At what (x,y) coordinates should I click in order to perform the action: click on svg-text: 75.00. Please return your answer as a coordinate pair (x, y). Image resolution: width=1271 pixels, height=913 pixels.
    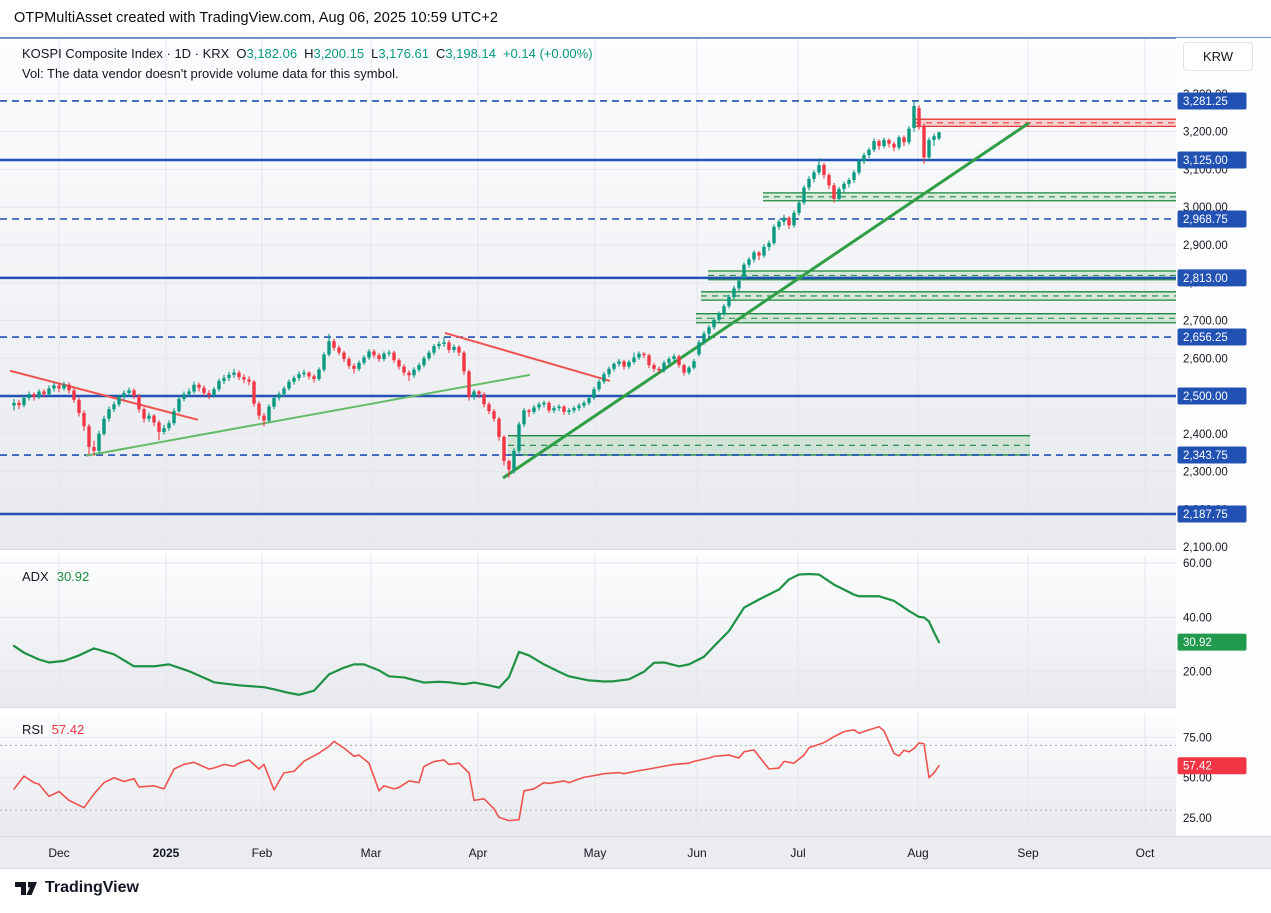
    Looking at the image, I should click on (1197, 738).